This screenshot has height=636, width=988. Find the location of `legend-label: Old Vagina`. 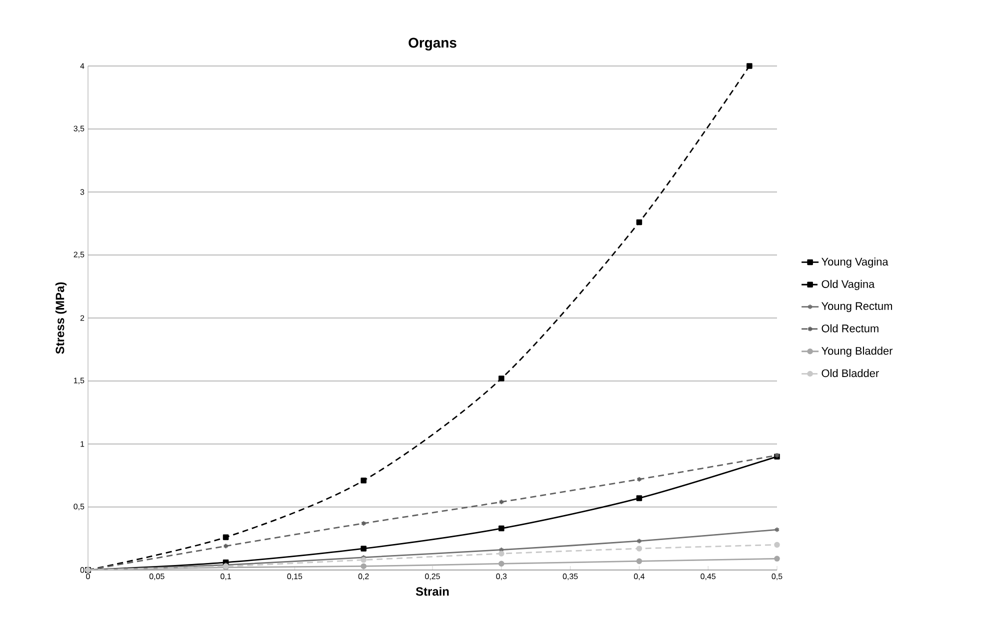

legend-label: Old Vagina is located at coordinates (848, 285).